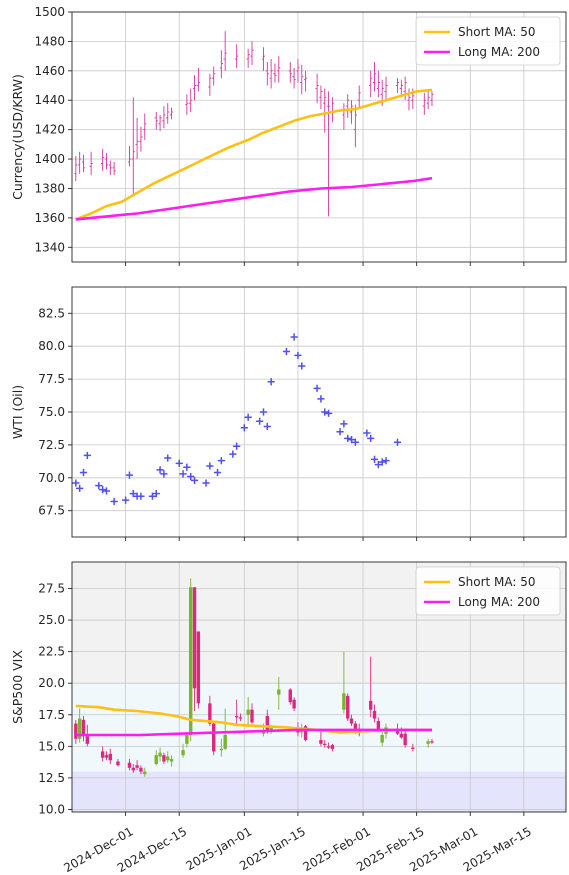 The width and height of the screenshot is (569, 875). I want to click on y-tick-label: 1360, so click(49, 218).